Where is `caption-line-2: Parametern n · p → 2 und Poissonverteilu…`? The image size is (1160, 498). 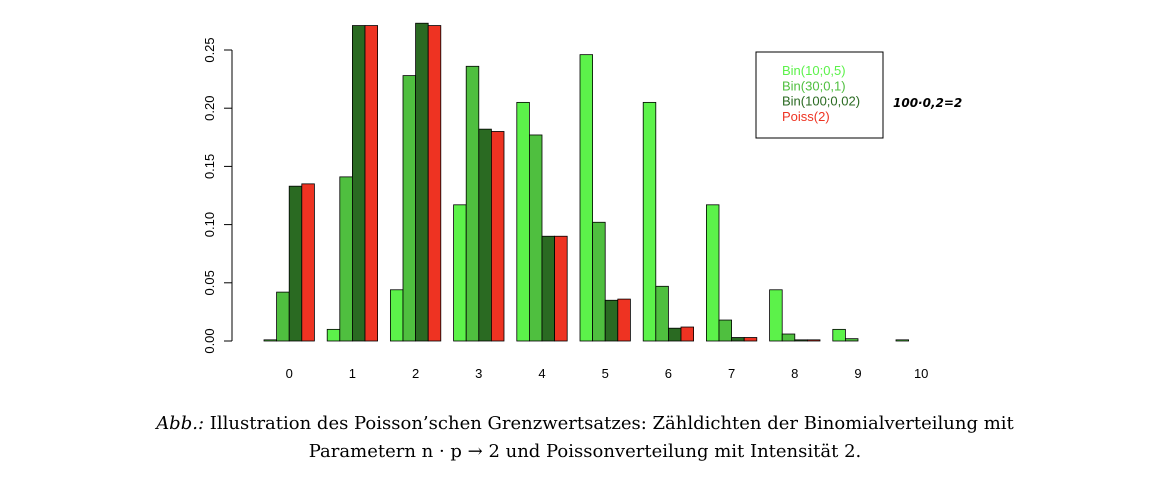
caption-line-2: Parametern n · p → 2 und Poissonverteilu… is located at coordinates (585, 451).